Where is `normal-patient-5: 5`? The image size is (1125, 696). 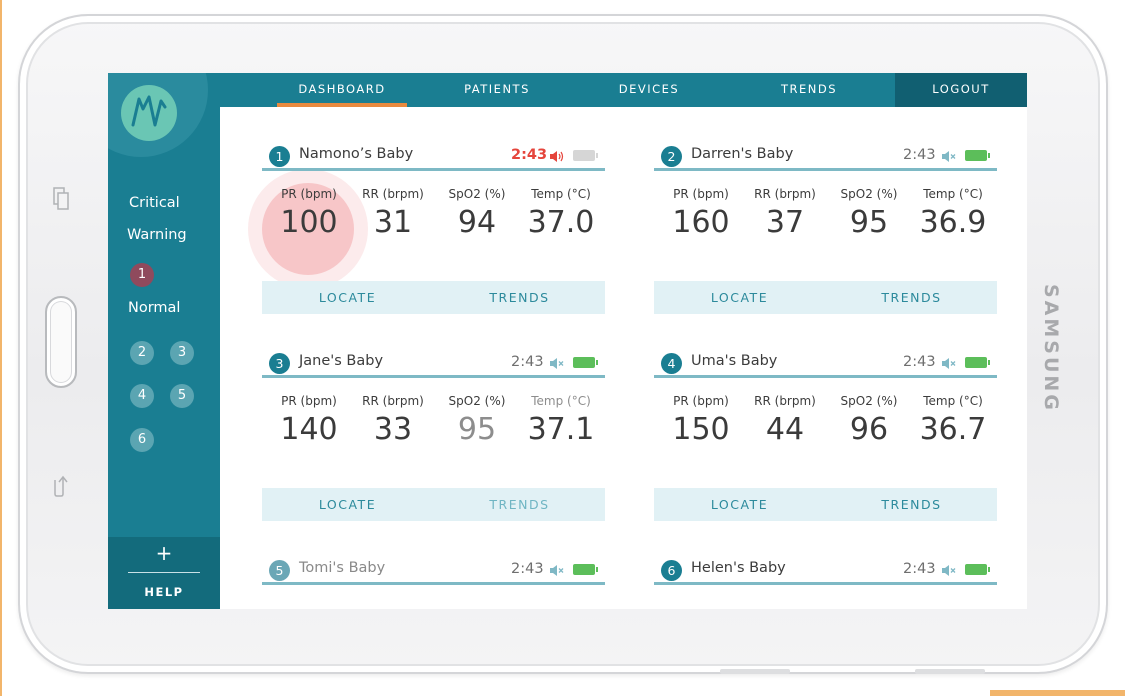
normal-patient-5: 5 is located at coordinates (182, 396).